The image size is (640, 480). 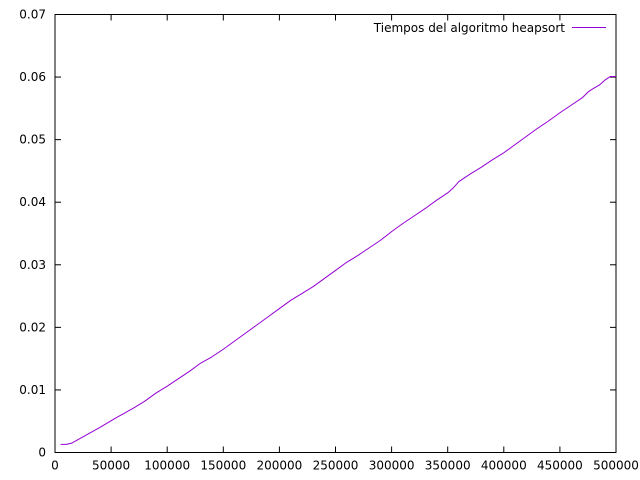 I want to click on y-tick-label: 0, so click(x=42, y=453).